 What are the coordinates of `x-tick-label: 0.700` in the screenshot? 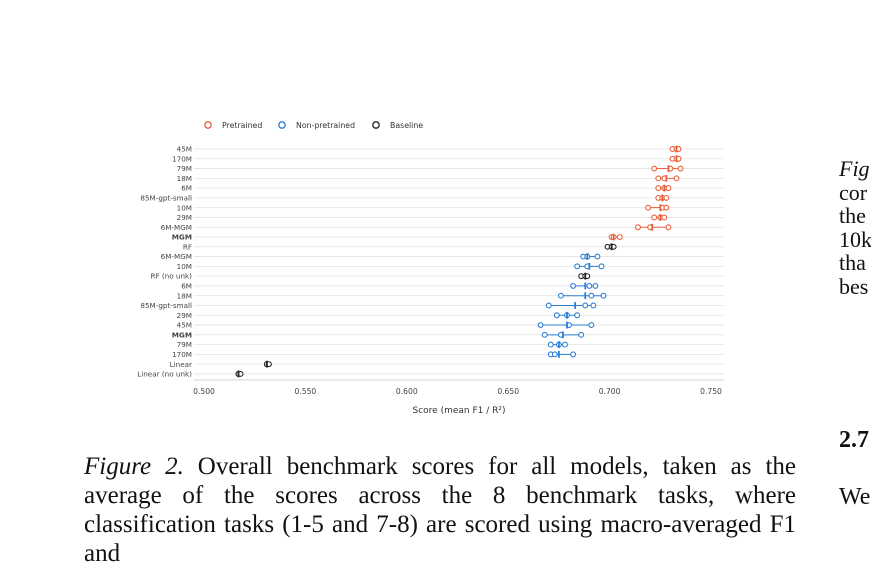 It's located at (610, 391).